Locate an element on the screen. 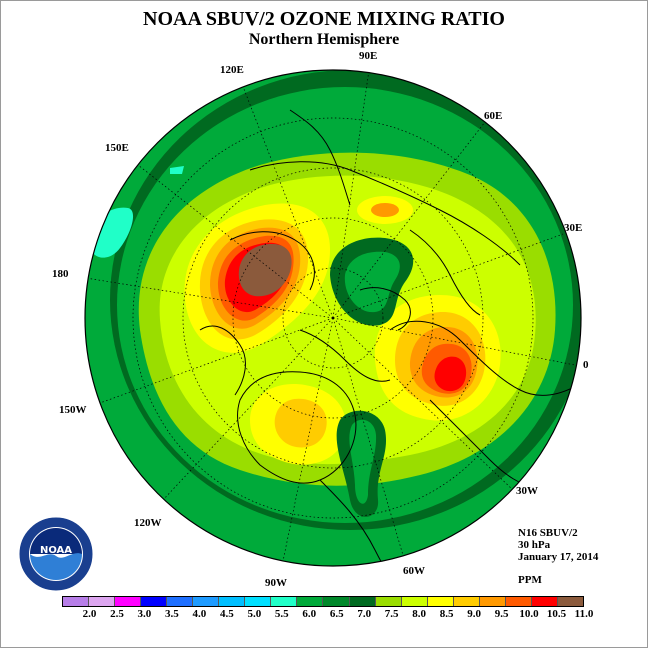  field-level-9-5-d is located at coordinates (385, 210).